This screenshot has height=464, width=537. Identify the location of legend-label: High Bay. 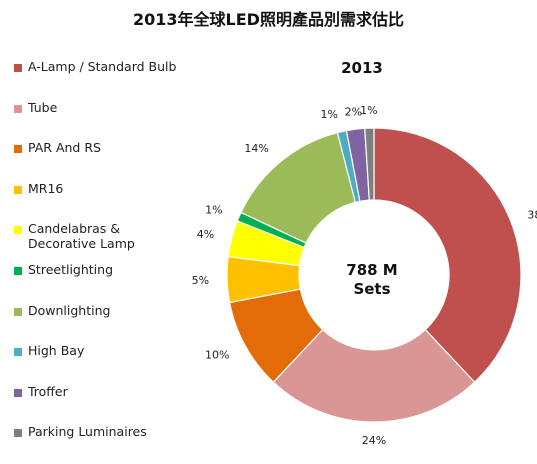
(56, 351).